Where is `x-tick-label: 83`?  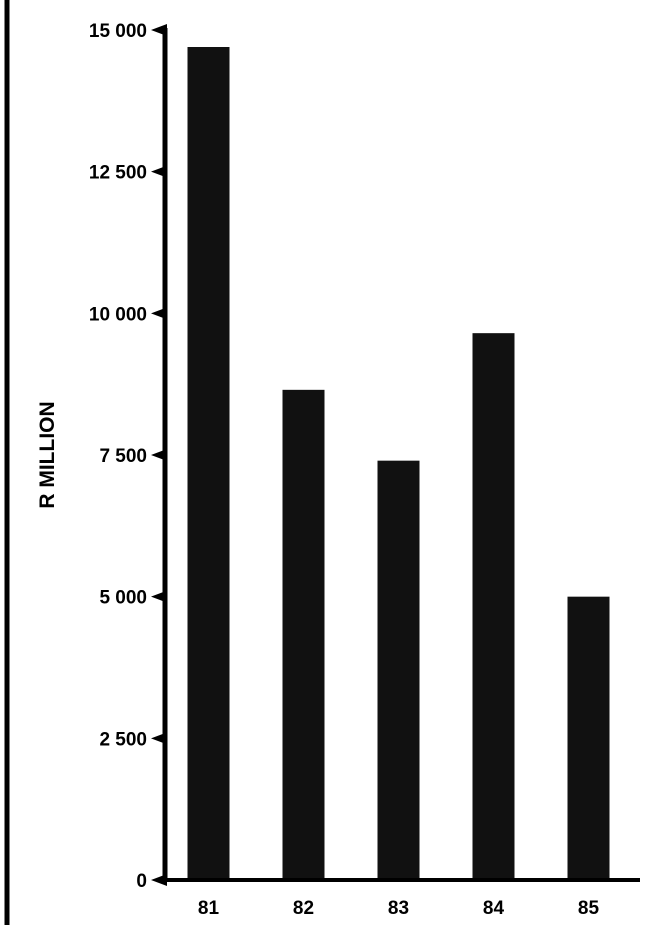
x-tick-label: 83 is located at coordinates (398, 908).